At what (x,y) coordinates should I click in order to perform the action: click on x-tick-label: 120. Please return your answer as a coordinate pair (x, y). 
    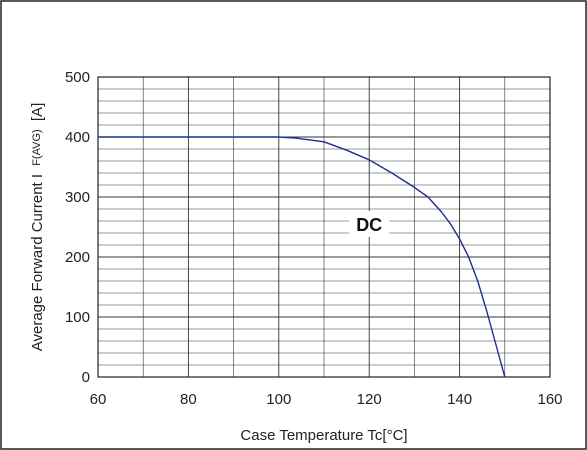
    Looking at the image, I should click on (369, 399).